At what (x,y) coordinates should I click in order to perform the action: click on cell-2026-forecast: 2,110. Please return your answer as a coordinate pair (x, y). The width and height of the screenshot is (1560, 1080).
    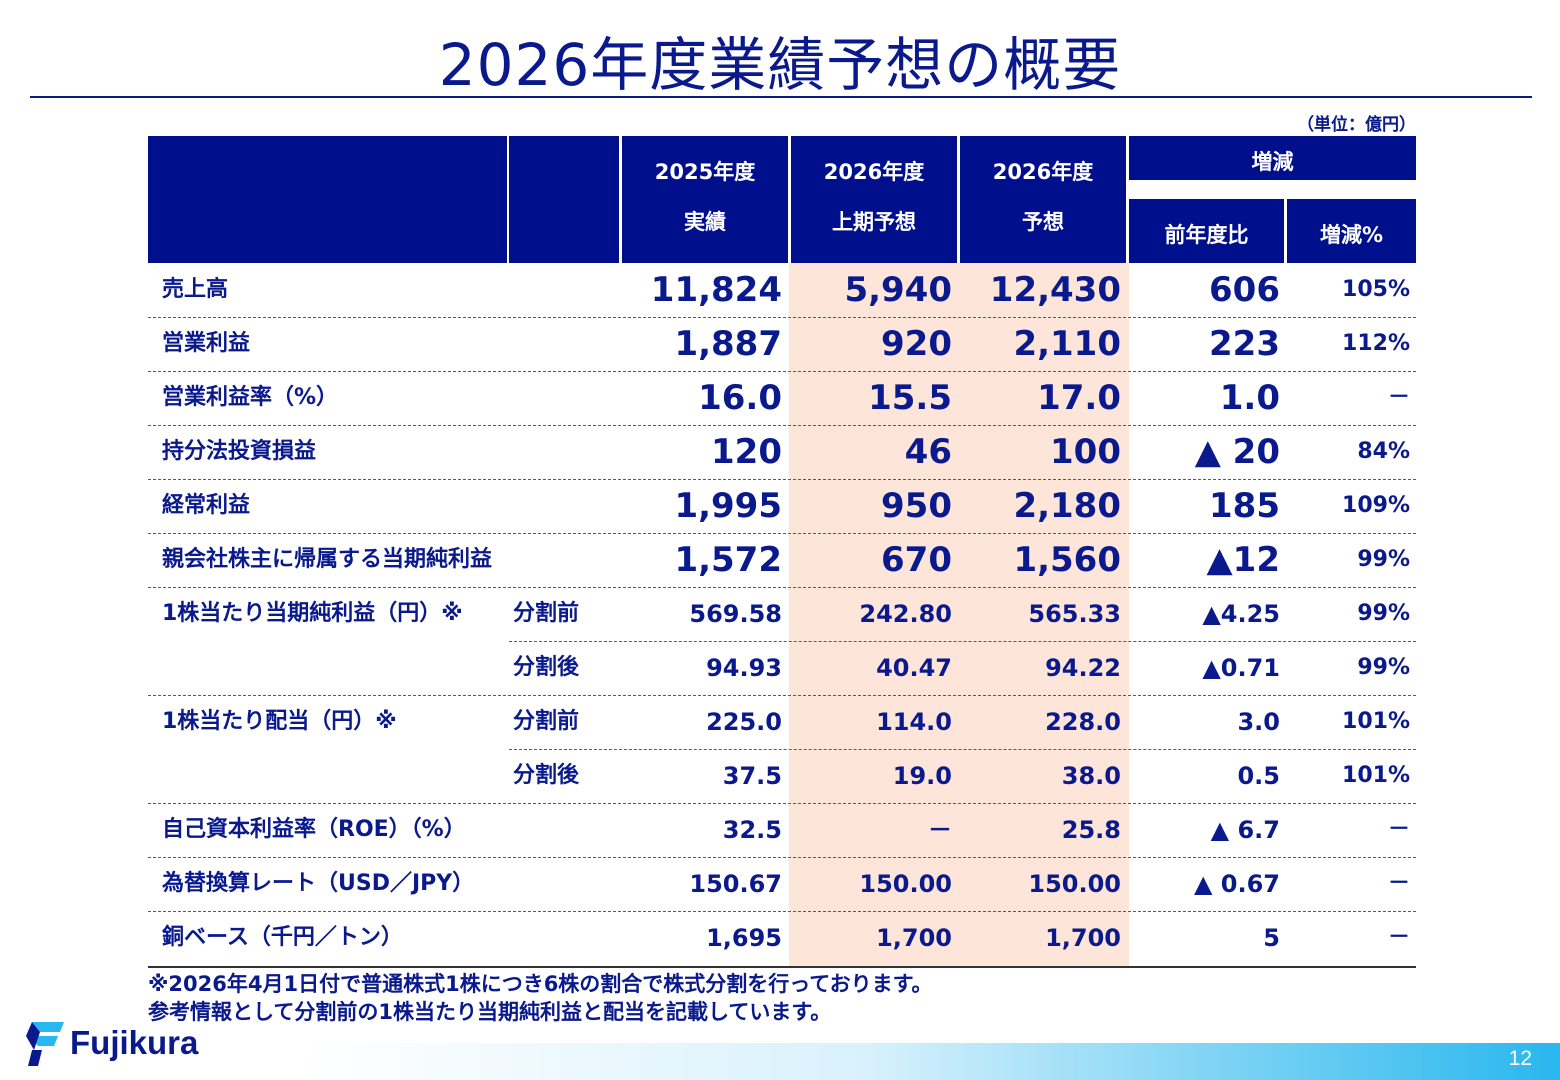
    Looking at the image, I should click on (1067, 344).